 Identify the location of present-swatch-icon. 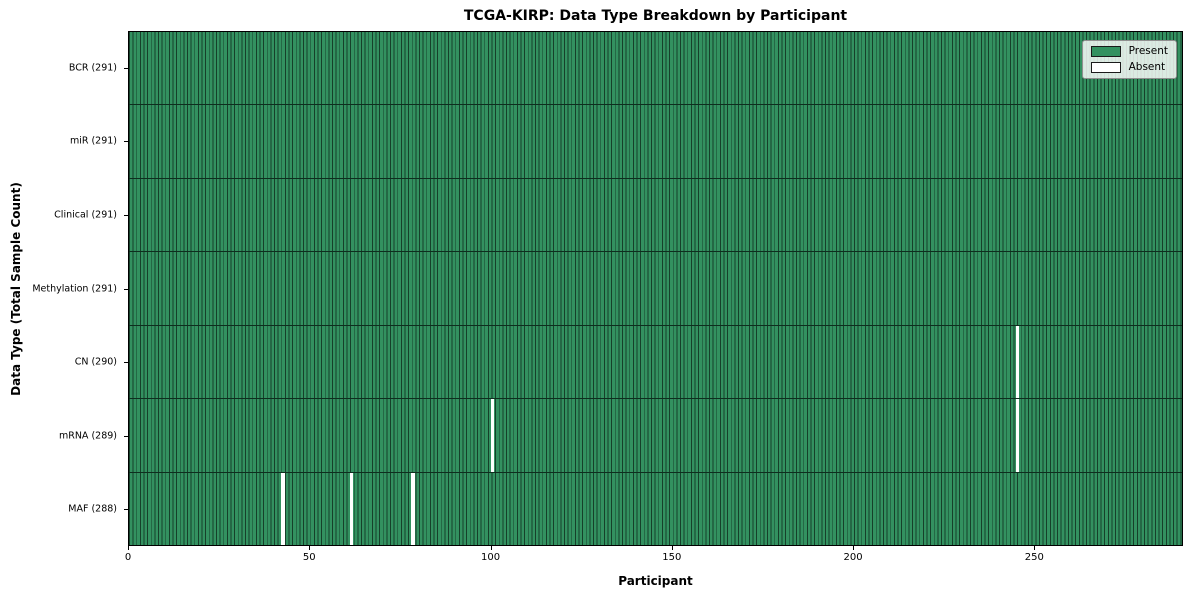
(1105, 51).